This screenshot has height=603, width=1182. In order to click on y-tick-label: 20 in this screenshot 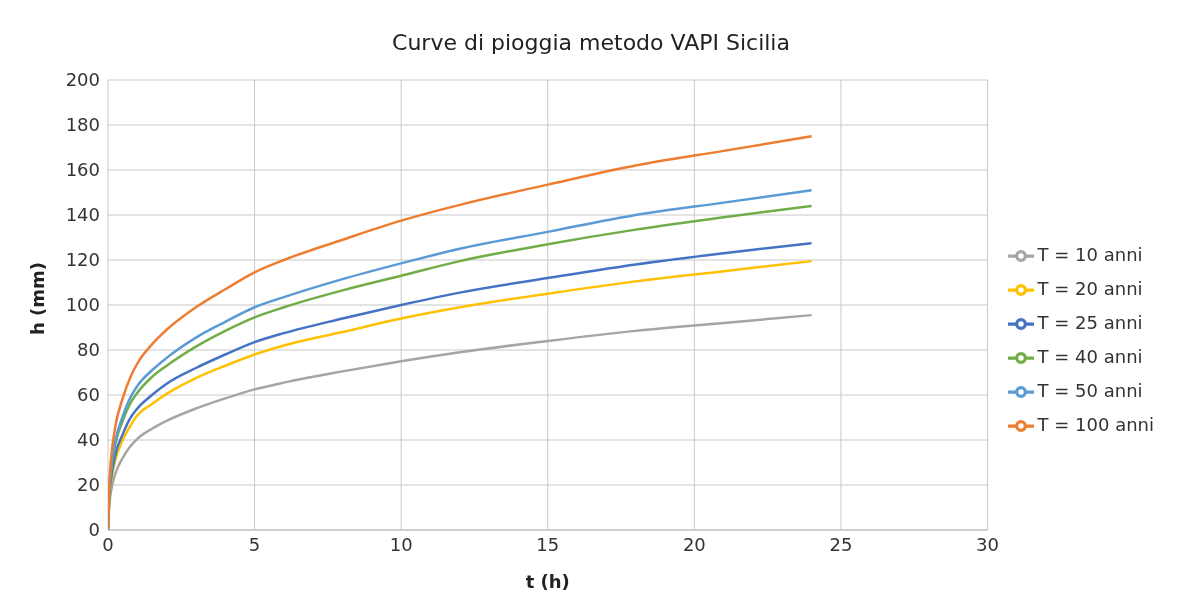, I will do `click(88, 485)`.